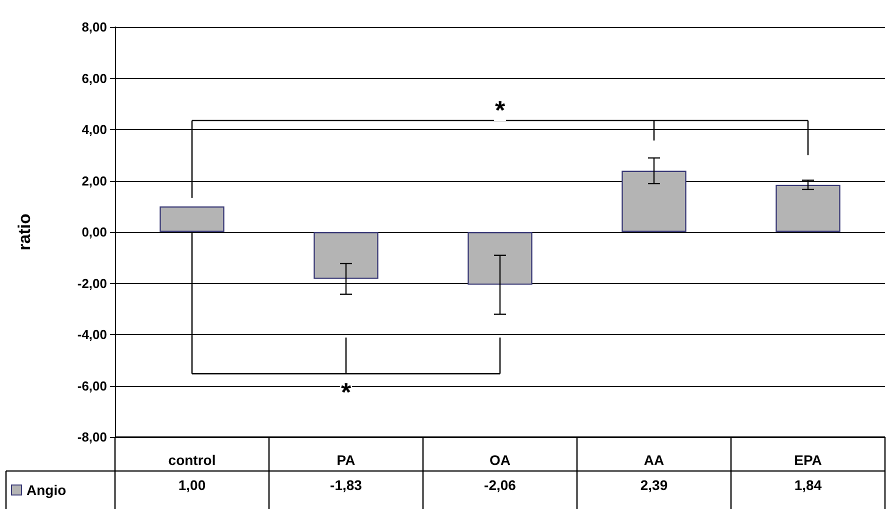 This screenshot has height=509, width=886. What do you see at coordinates (500, 485) in the screenshot?
I see `data-label: -2,06` at bounding box center [500, 485].